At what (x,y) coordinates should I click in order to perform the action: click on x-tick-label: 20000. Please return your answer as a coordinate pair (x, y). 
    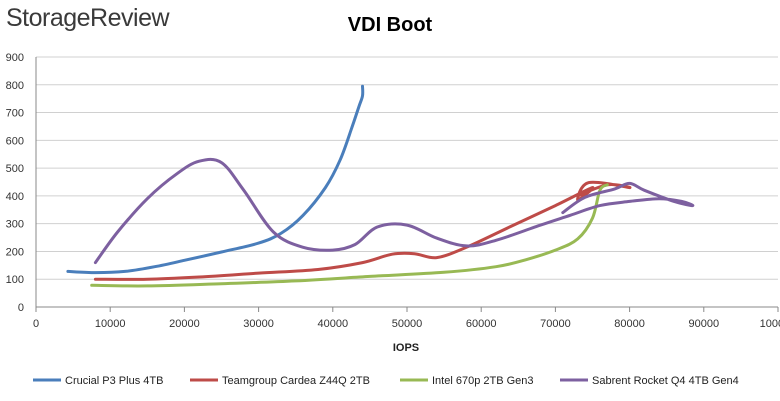
    Looking at the image, I should click on (184, 324).